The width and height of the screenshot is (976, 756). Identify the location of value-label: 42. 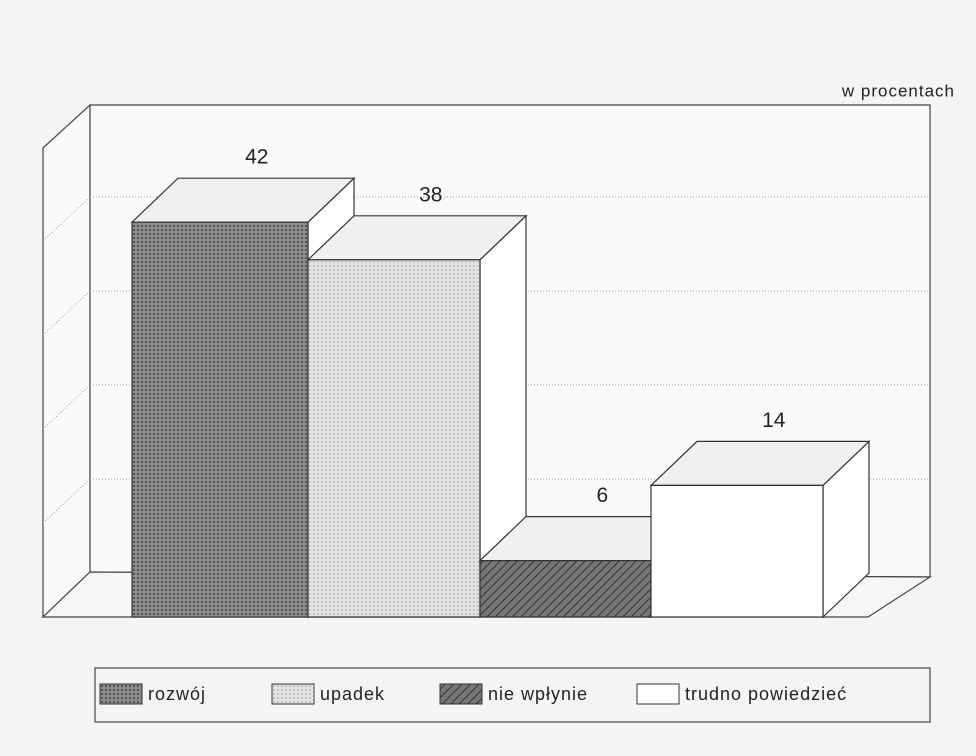
(256, 157).